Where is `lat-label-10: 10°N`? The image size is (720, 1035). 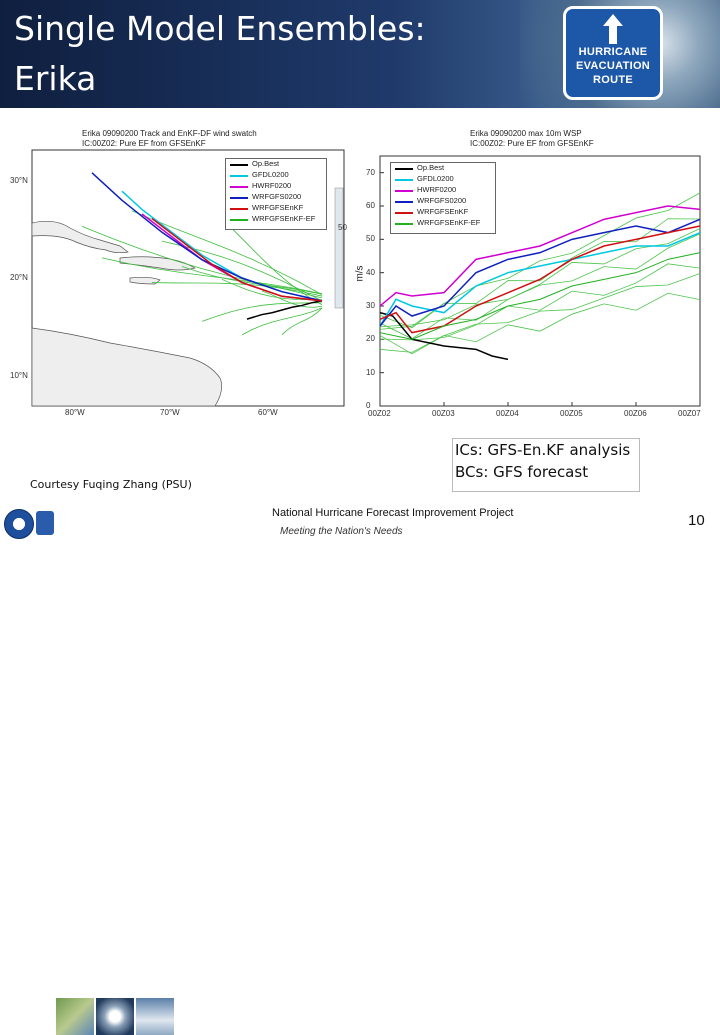
lat-label-10: 10°N is located at coordinates (19, 375).